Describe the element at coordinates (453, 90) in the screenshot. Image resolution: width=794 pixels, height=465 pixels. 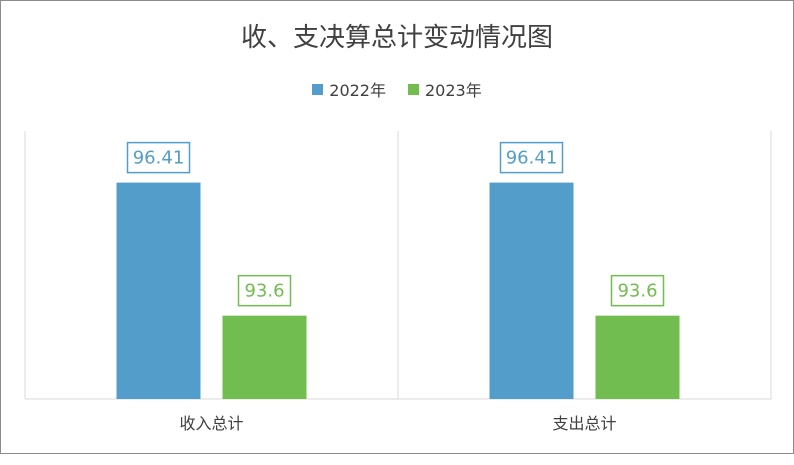
I see `legend-label-2023: 2023年` at that location.